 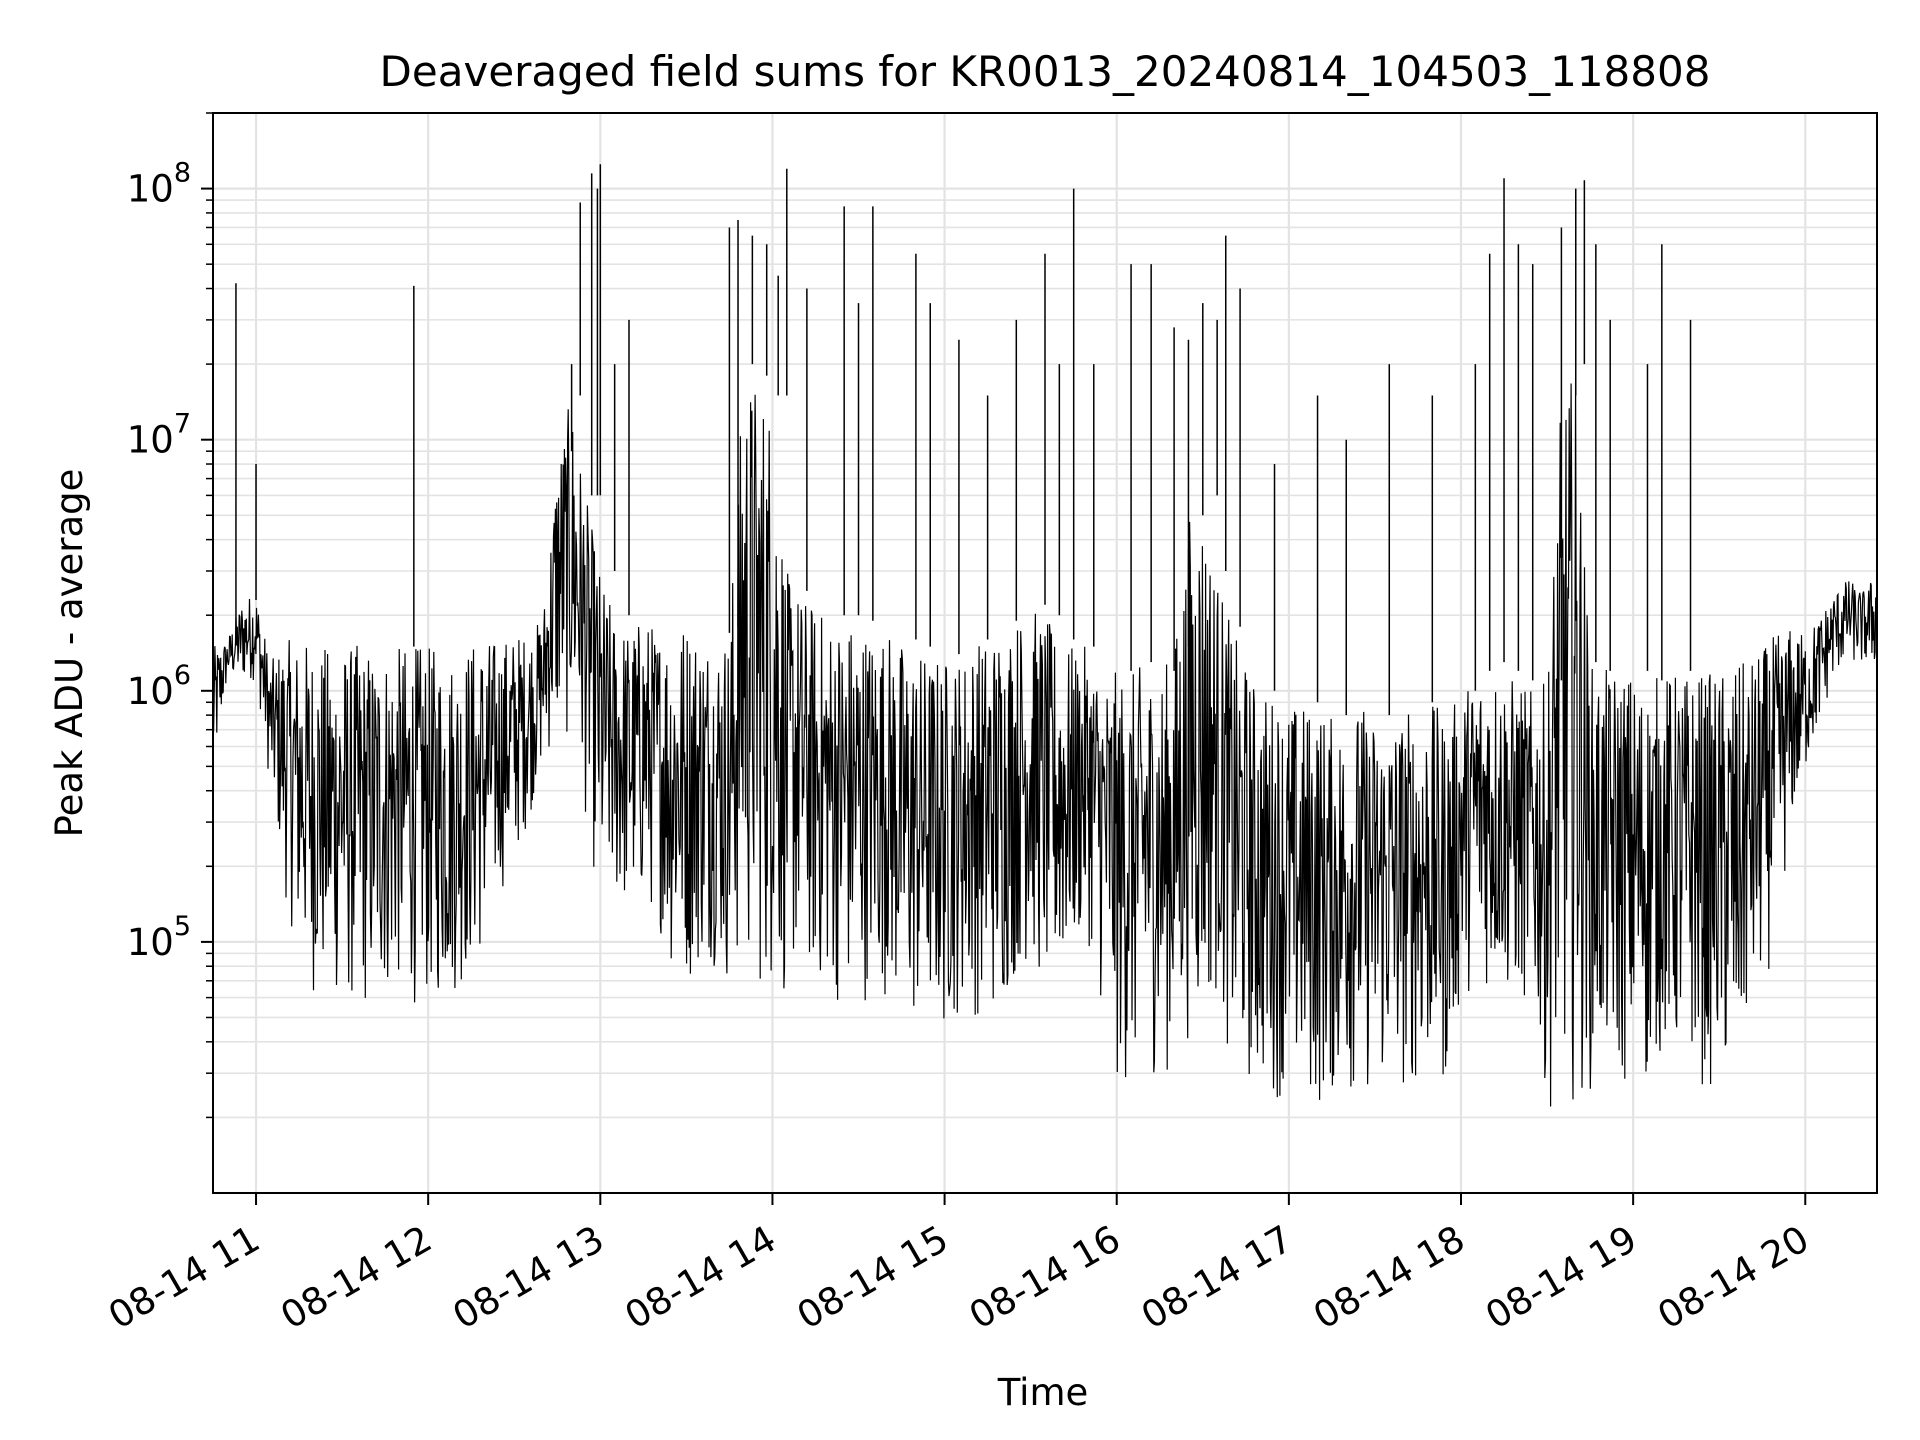 I want to click on y-tick-label: 10⁵, so click(x=159, y=937).